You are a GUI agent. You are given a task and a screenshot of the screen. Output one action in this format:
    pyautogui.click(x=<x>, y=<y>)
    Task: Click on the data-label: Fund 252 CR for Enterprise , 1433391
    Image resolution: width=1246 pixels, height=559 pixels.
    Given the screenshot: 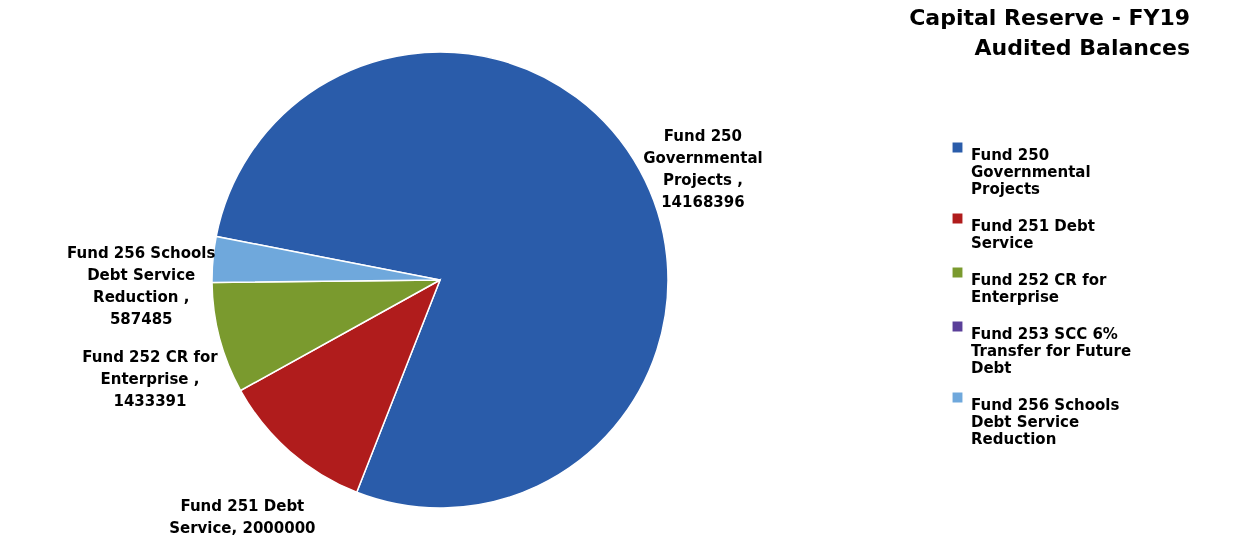 What is the action you would take?
    pyautogui.click(x=150, y=378)
    